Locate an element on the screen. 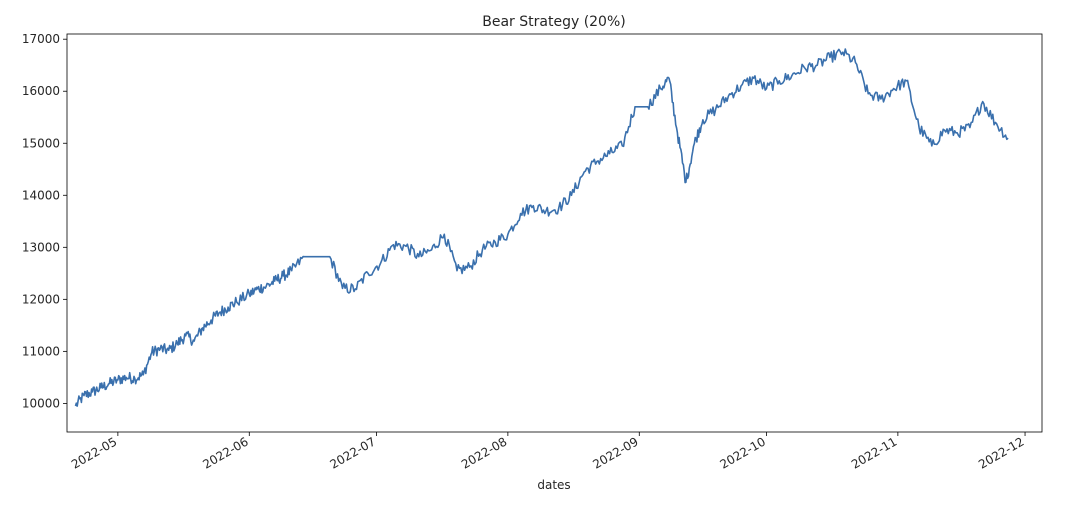 The height and width of the screenshot is (505, 1080). x-tick-label: 2022-12 is located at coordinates (1001, 452).